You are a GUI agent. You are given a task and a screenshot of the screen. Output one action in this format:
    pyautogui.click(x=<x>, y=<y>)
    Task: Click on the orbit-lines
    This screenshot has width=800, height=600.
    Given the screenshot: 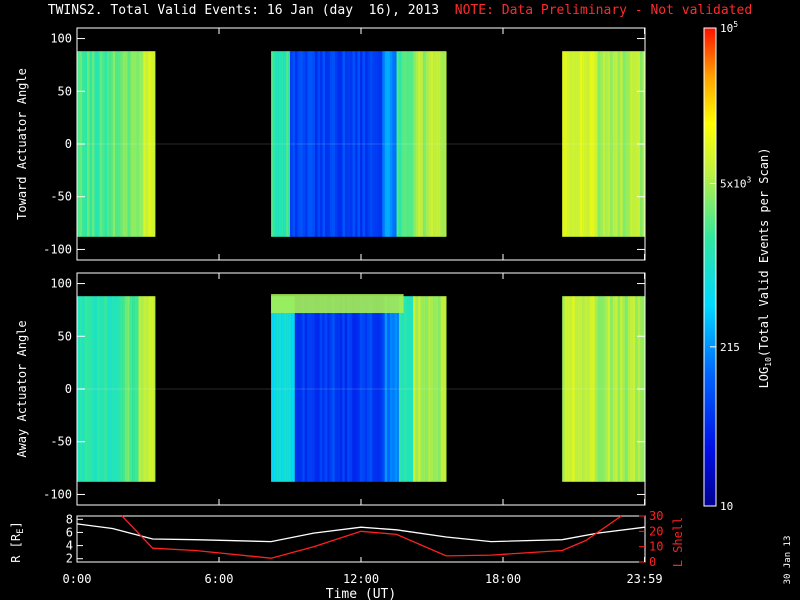 What is the action you would take?
    pyautogui.click(x=360, y=537)
    